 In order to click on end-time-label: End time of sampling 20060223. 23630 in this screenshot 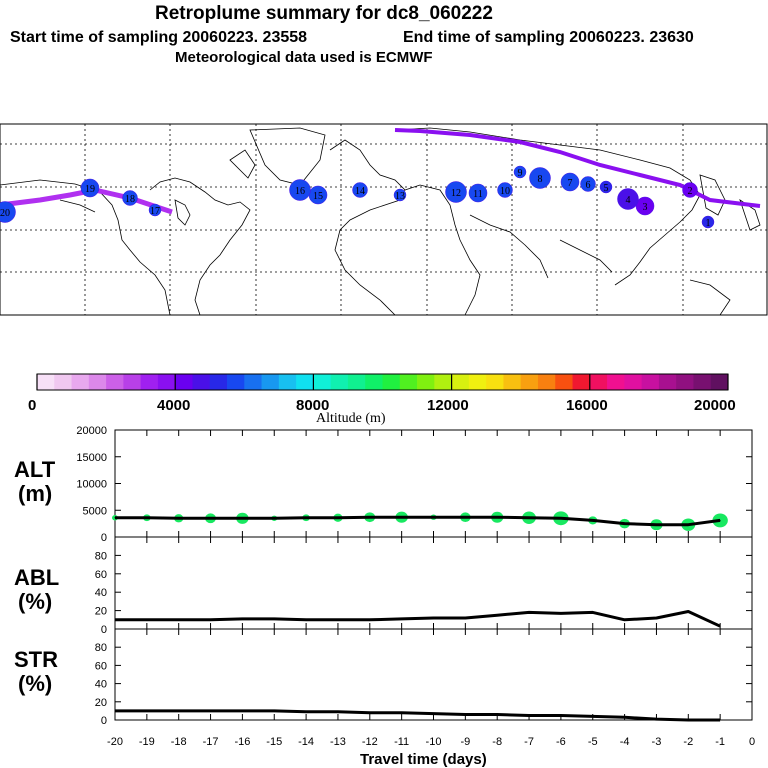, I will do `click(548, 37)`.